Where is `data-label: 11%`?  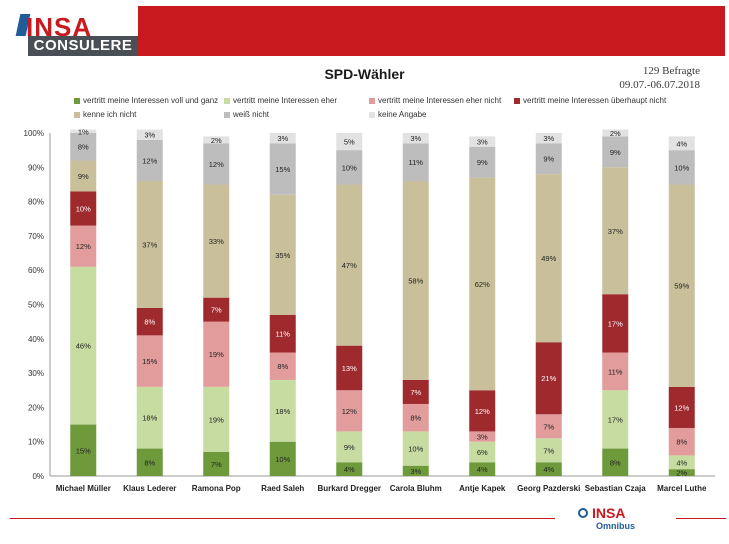
data-label: 11% is located at coordinates (615, 371).